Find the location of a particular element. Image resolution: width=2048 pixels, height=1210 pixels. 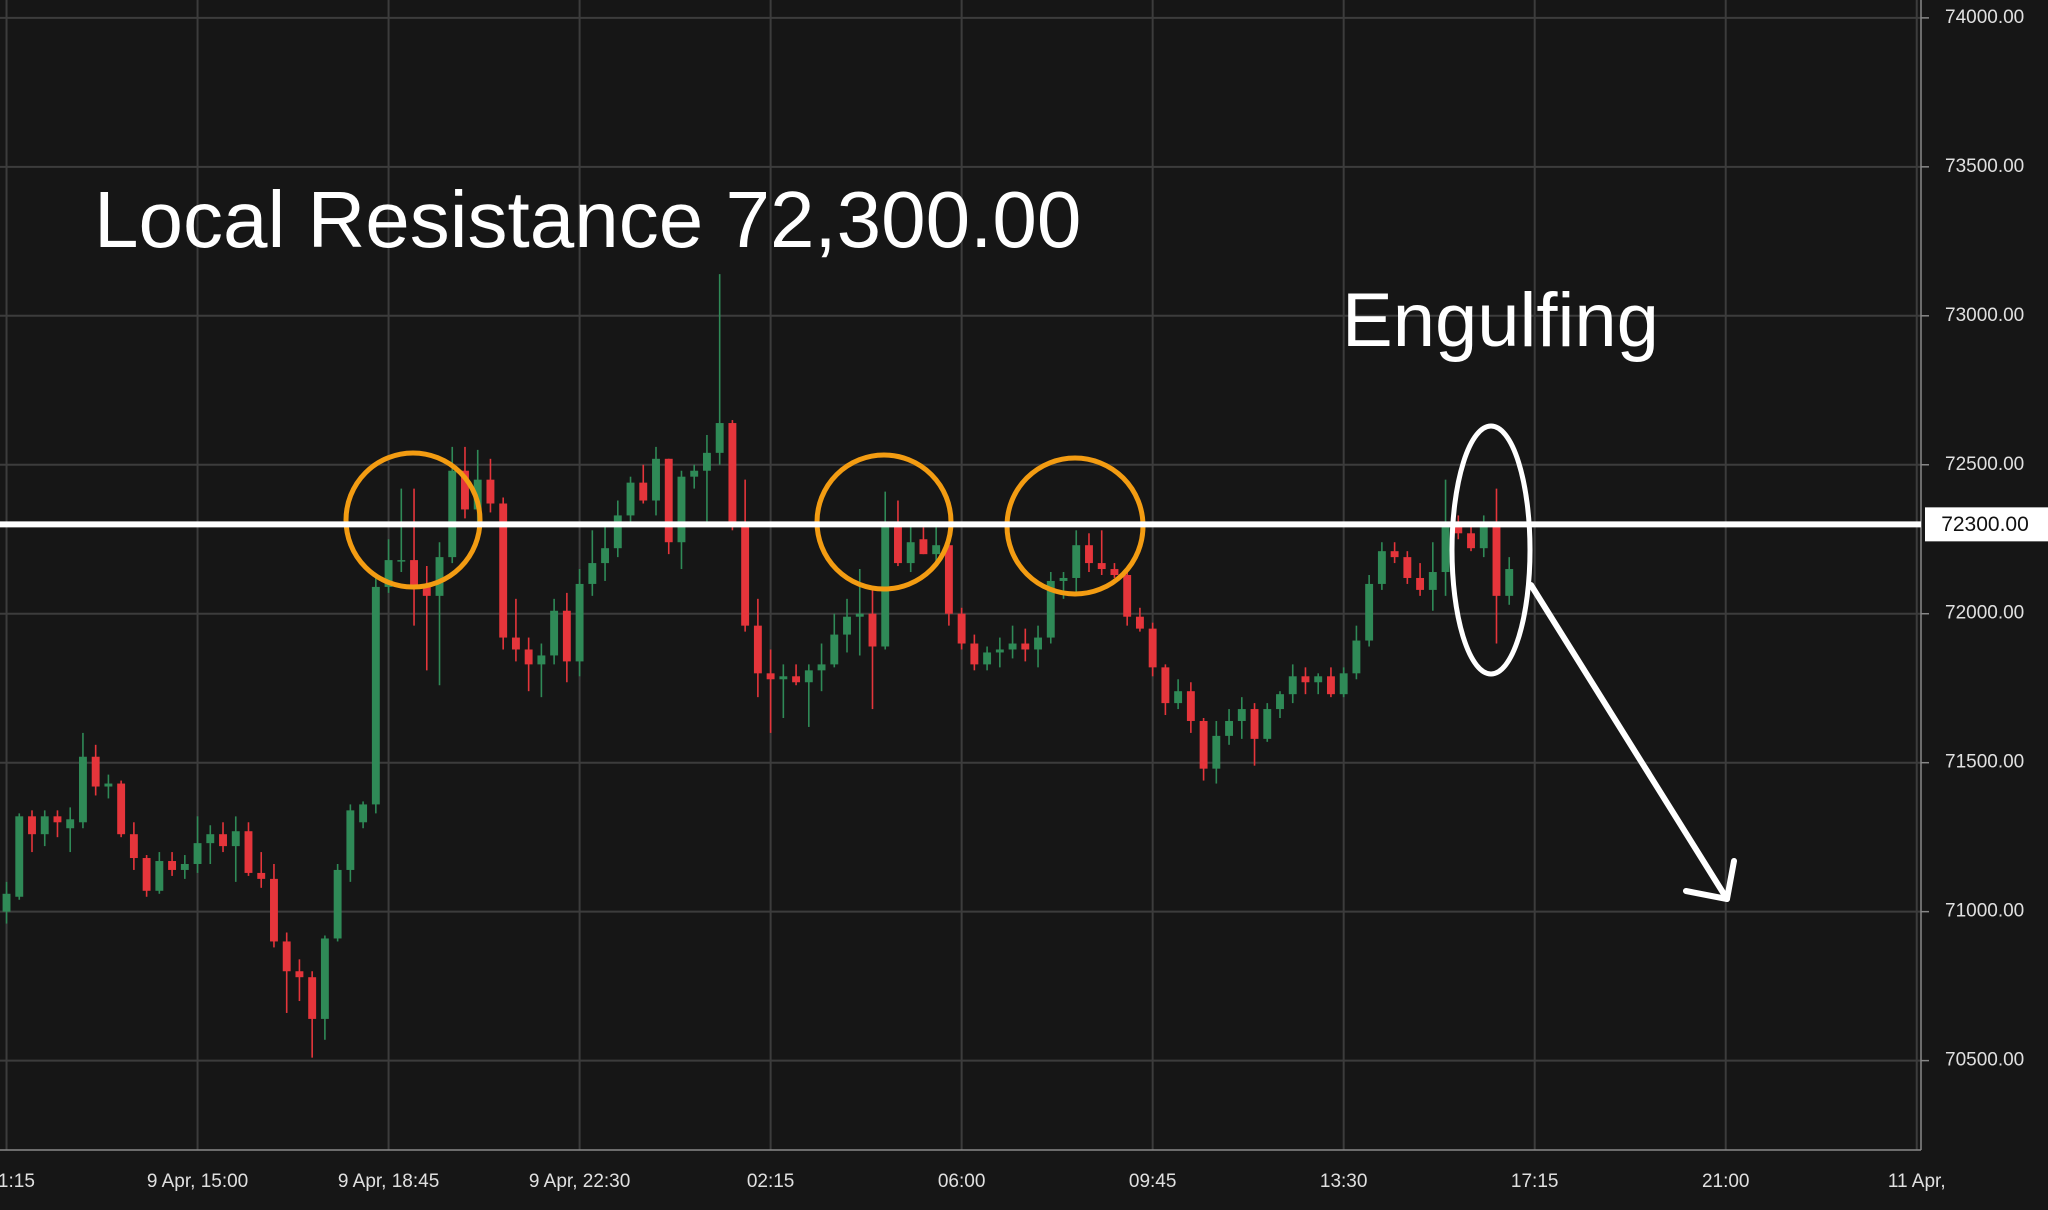

arrow-shaft is located at coordinates (1629, 742).